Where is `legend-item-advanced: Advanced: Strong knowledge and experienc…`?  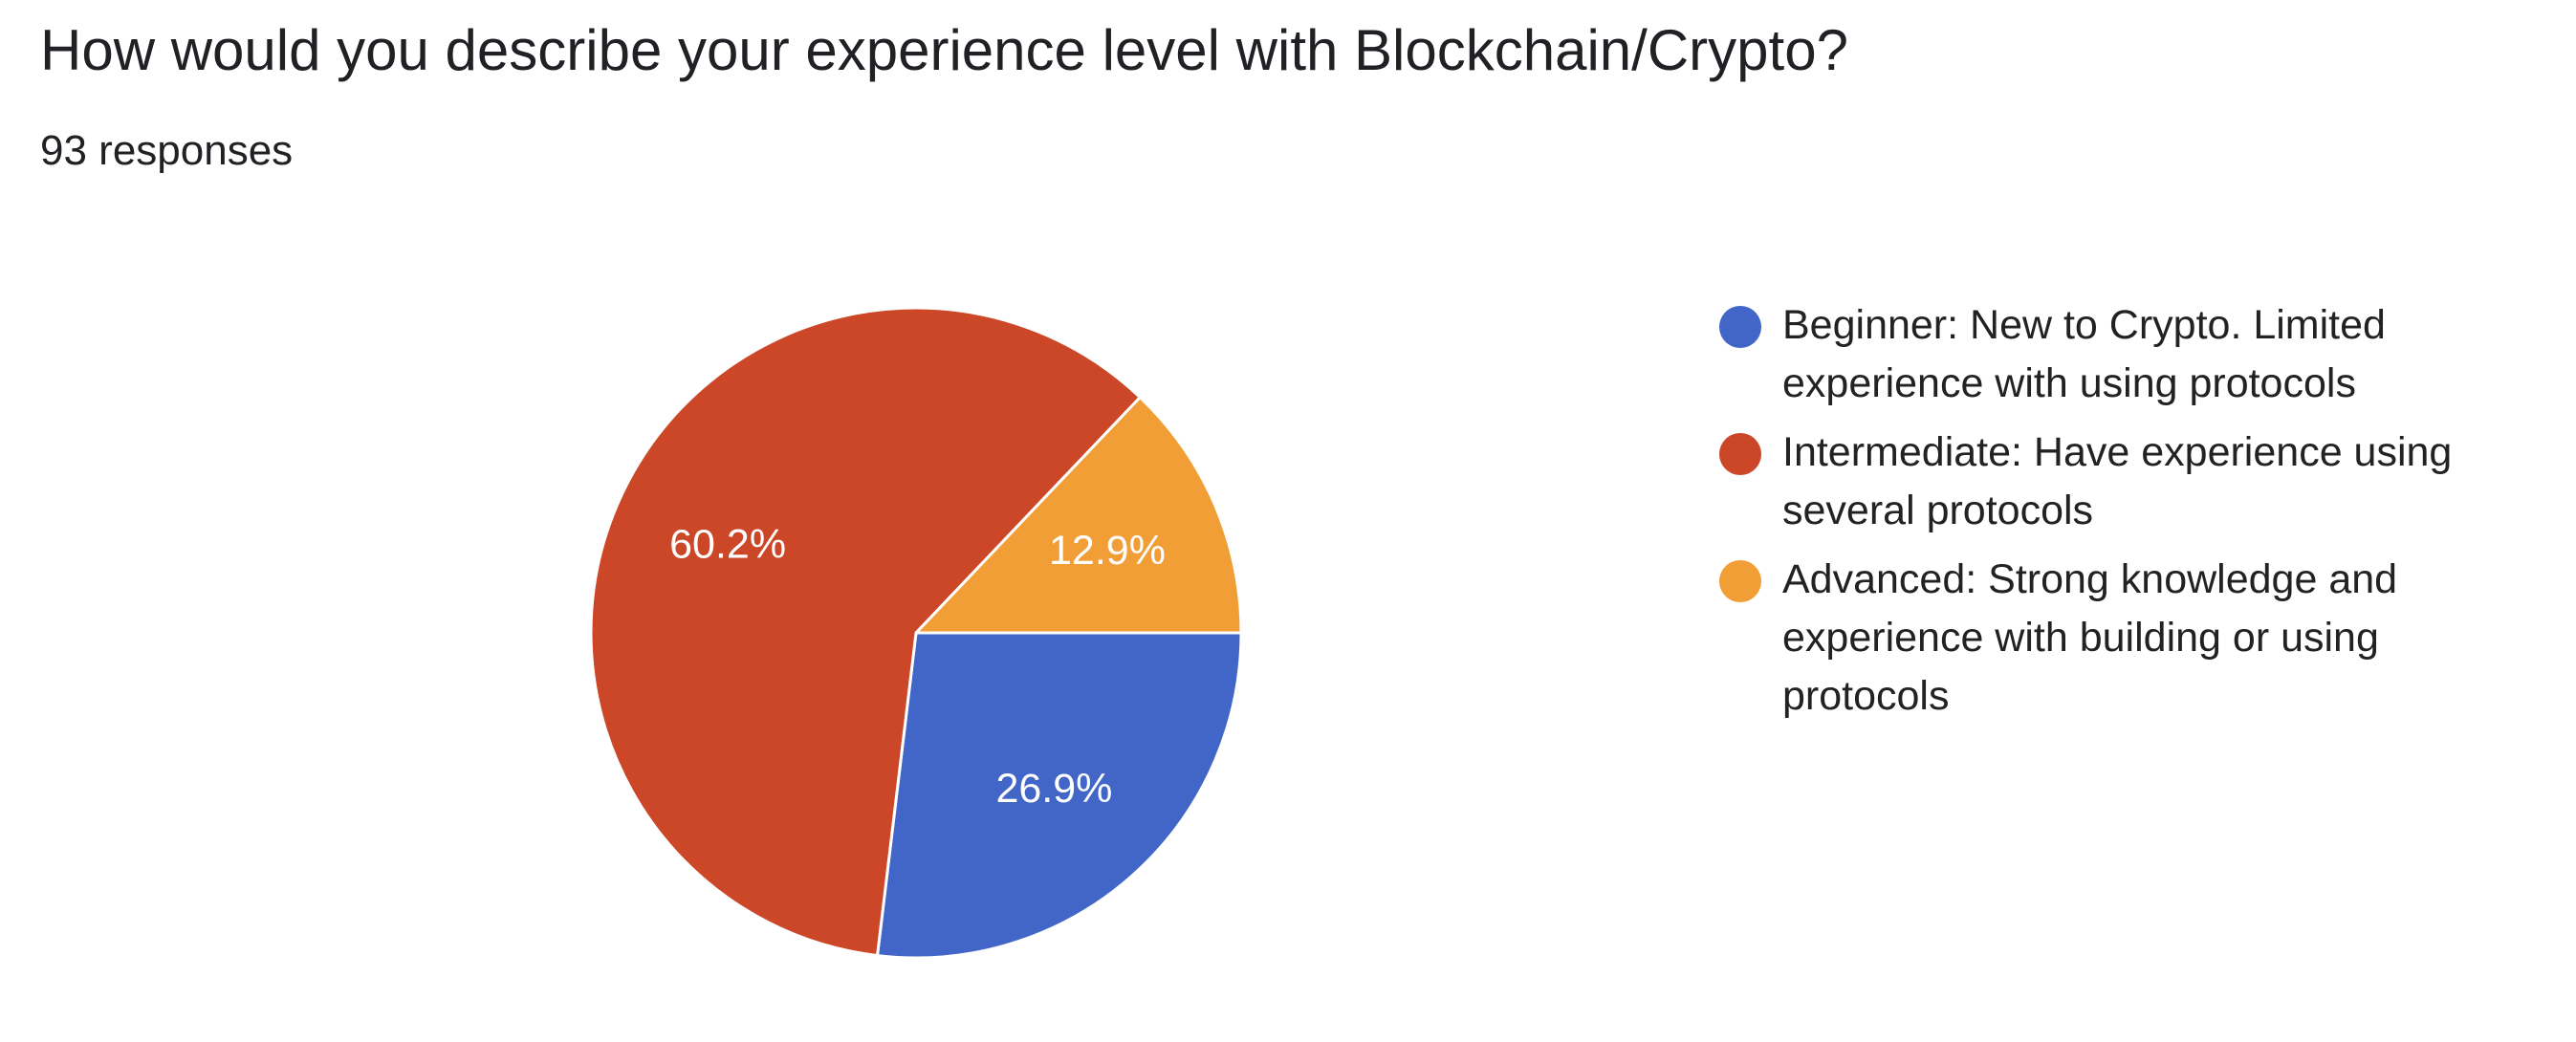
legend-item-advanced: Advanced: Strong knowledge and experienc… is located at coordinates (2130, 638).